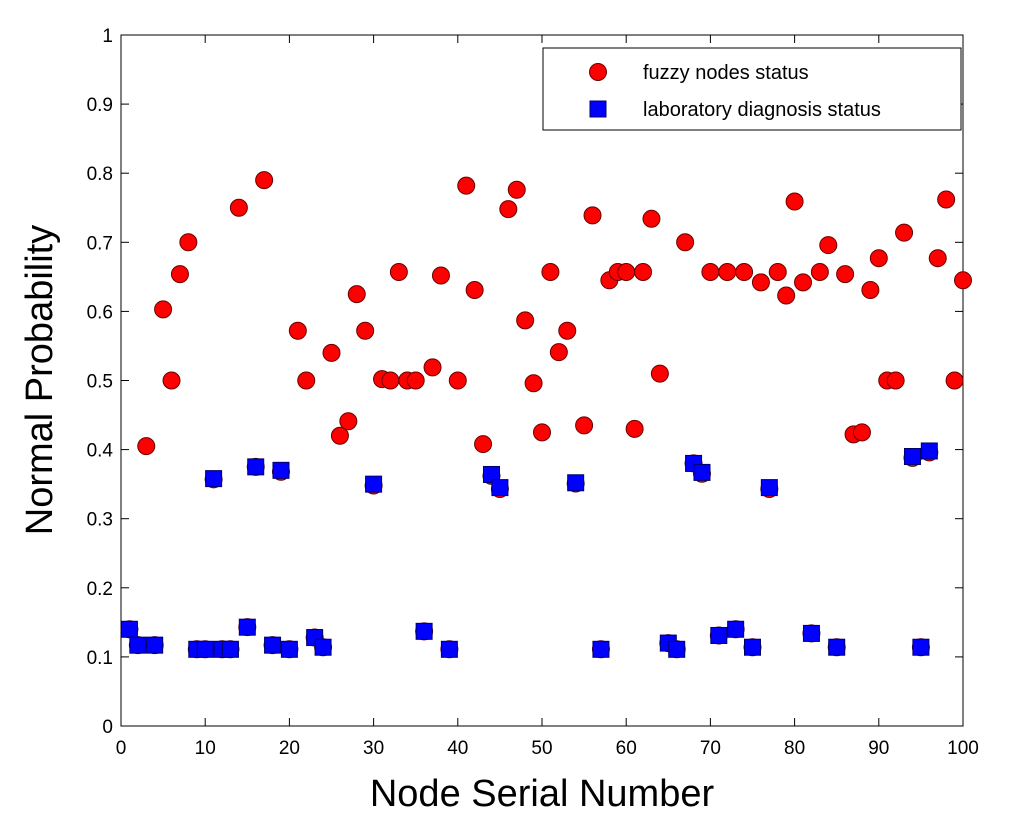  I want to click on legend-marker-fuzzy, so click(598, 72).